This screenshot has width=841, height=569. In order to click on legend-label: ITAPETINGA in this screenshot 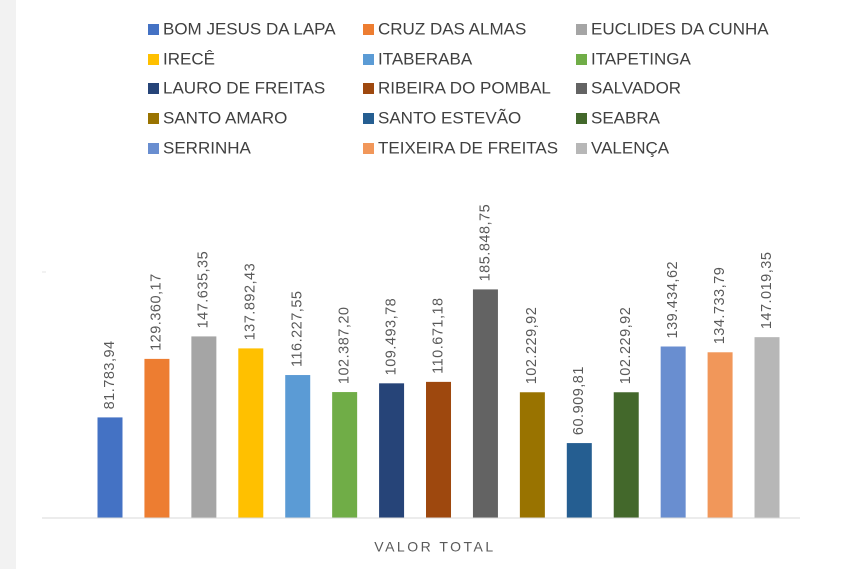, I will do `click(641, 58)`.